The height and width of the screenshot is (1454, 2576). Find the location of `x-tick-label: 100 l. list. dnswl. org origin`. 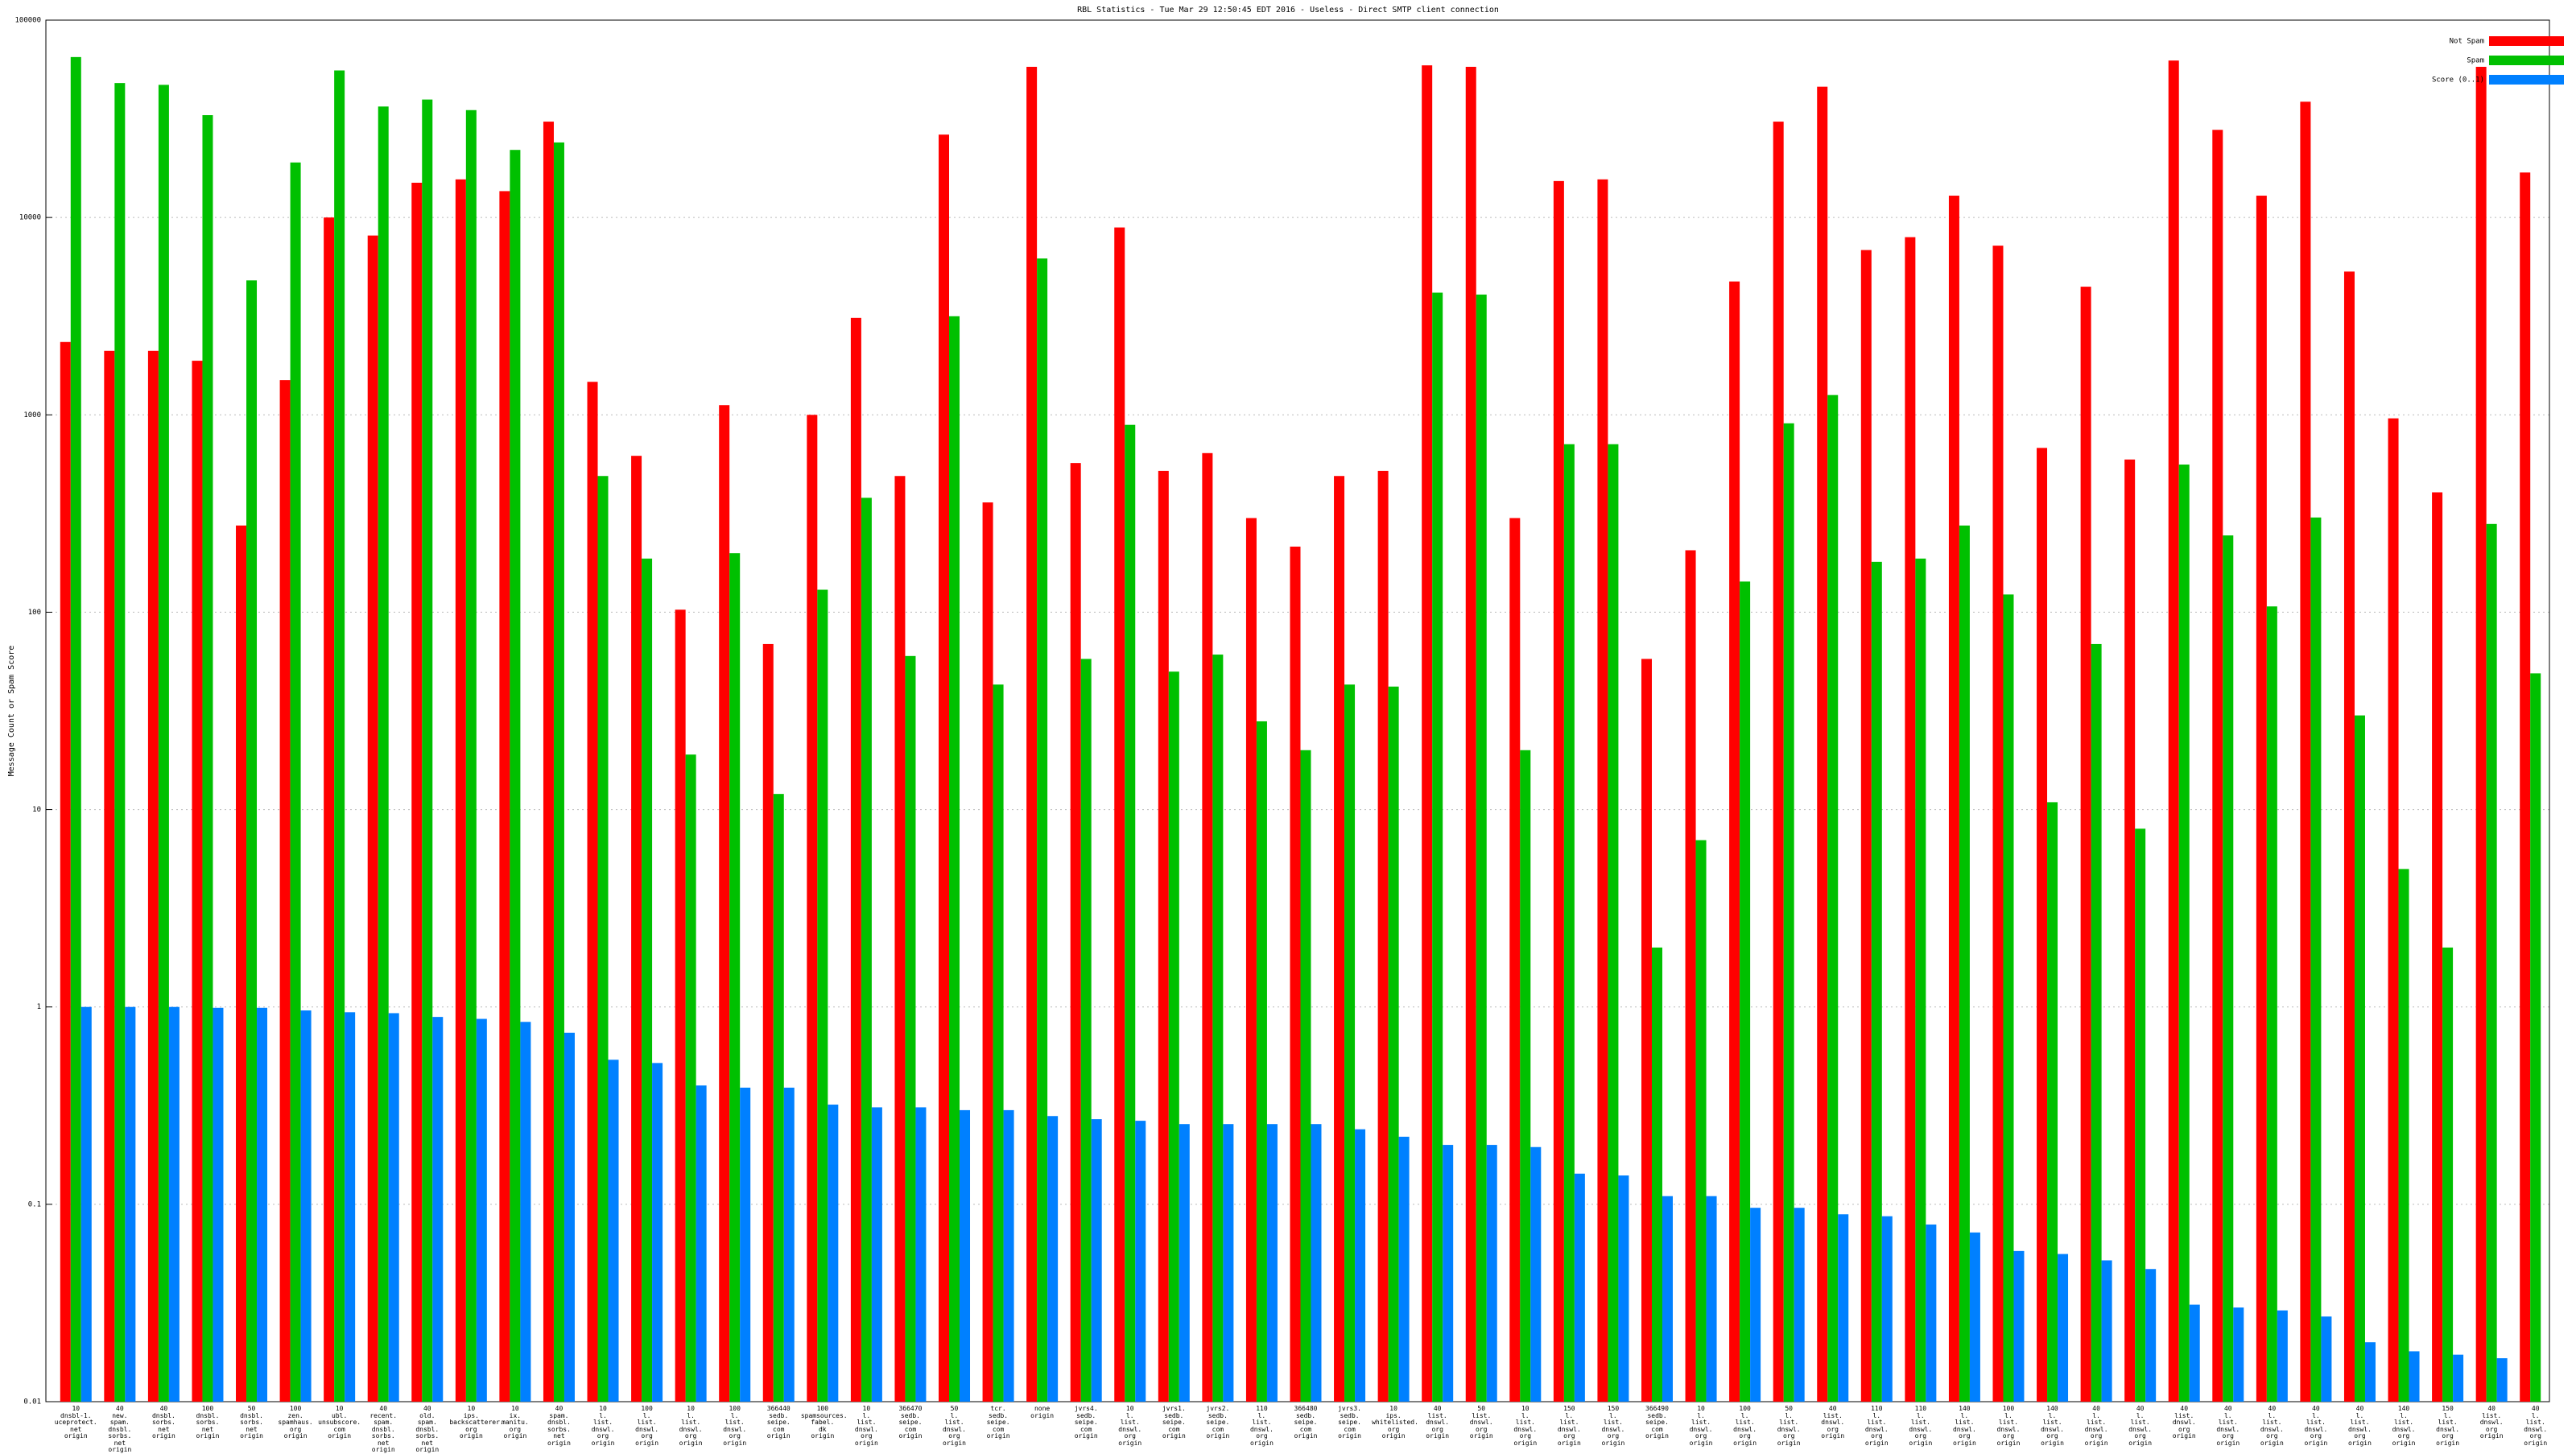

x-tick-label: 100 l. list. dnswl. org origin is located at coordinates (735, 1426).